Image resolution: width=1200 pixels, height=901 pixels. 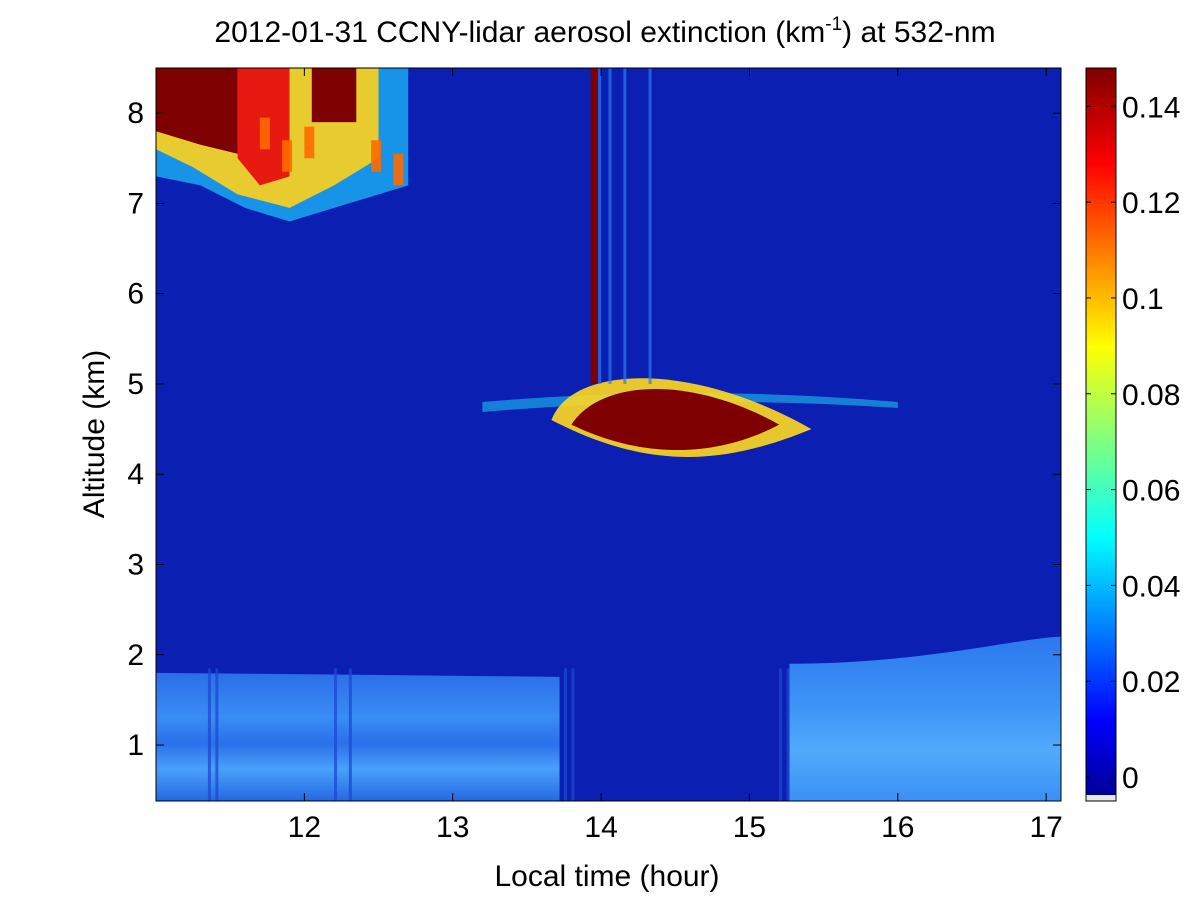 What do you see at coordinates (594, 226) in the screenshot?
I see `vertical-streak` at bounding box center [594, 226].